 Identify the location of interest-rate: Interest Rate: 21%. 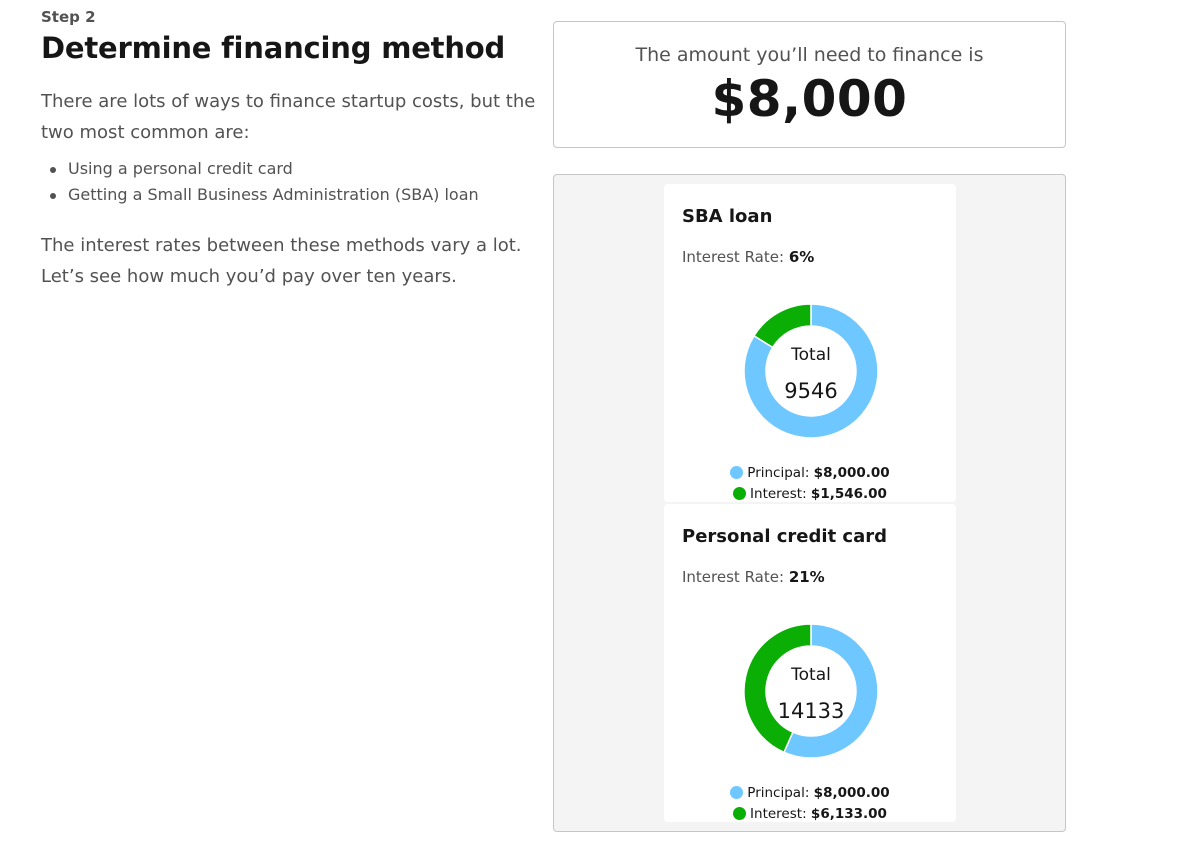
(753, 577).